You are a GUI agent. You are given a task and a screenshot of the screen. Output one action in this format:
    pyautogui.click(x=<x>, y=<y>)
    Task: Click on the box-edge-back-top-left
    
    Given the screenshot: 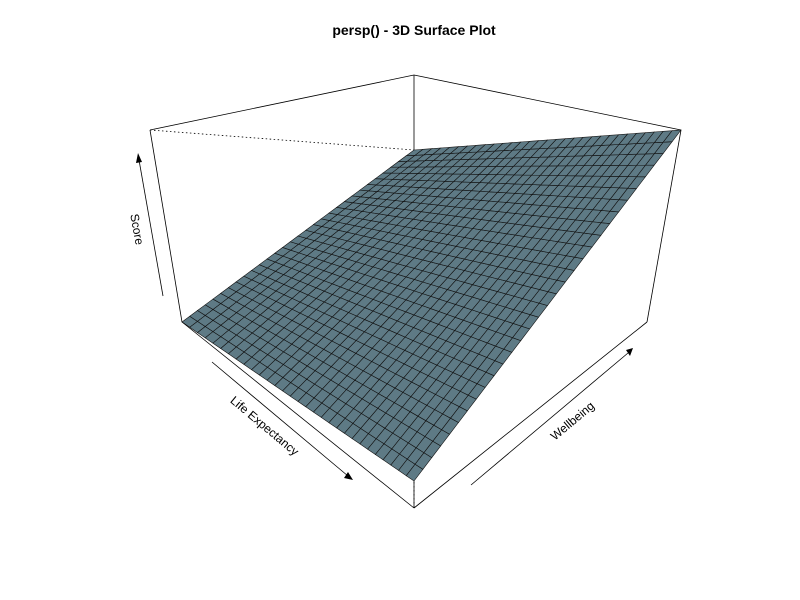 What is the action you would take?
    pyautogui.click(x=282, y=102)
    